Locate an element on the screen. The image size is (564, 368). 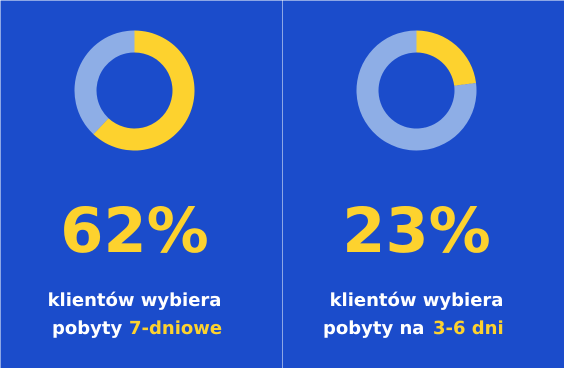
text: pobyty is located at coordinates (87, 328).